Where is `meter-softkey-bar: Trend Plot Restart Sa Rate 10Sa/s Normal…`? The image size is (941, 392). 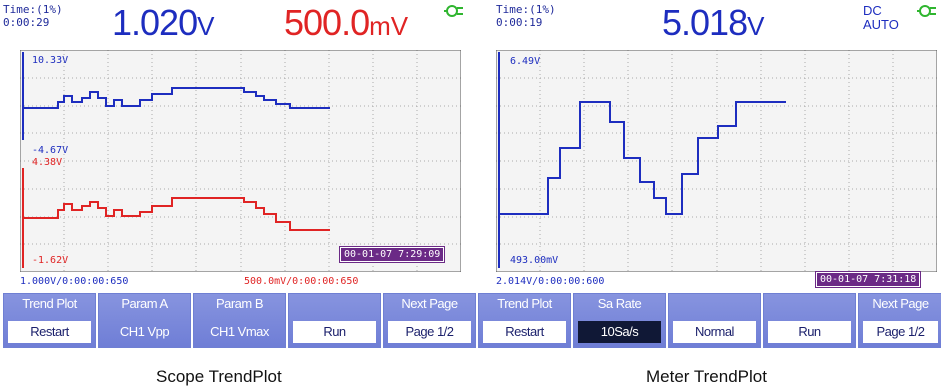 meter-softkey-bar: Trend Plot Restart Sa Rate 10Sa/s Normal… is located at coordinates (709, 320).